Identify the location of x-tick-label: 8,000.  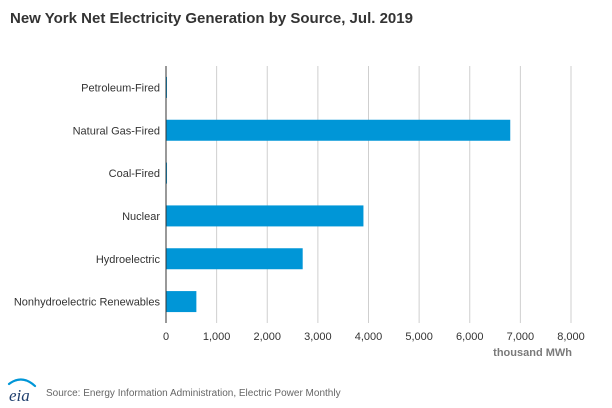
(571, 337).